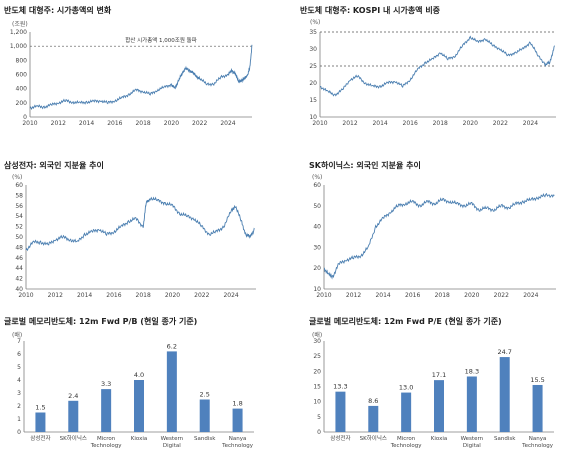  I want to click on y-tick-label: 6, so click(19, 354).